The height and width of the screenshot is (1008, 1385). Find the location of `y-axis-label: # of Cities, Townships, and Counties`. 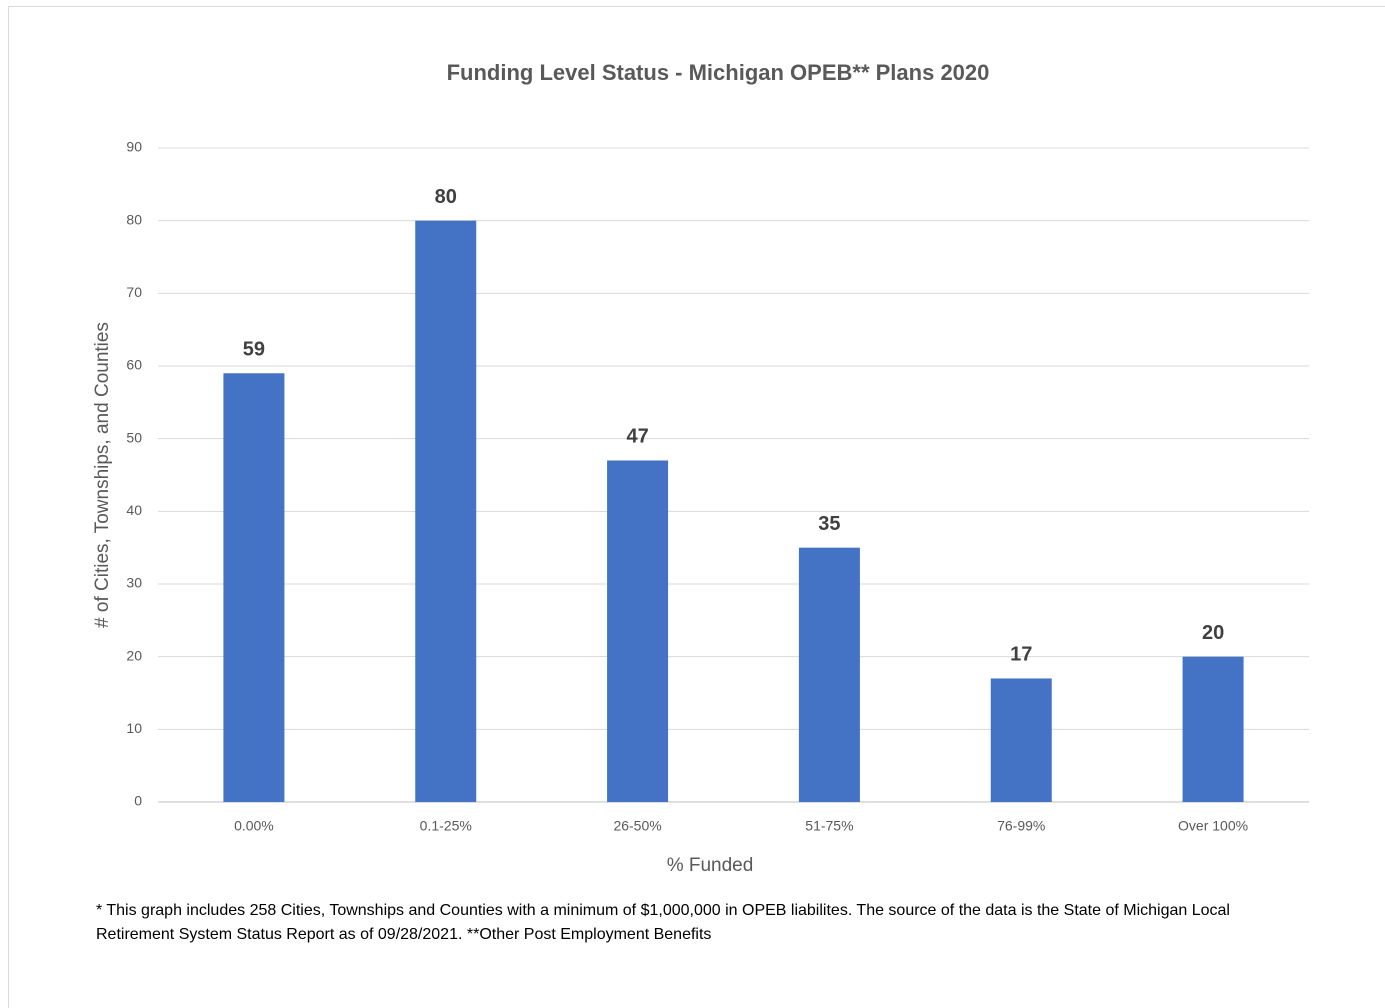

y-axis-label: # of Cities, Townships, and Counties is located at coordinates (102, 475).